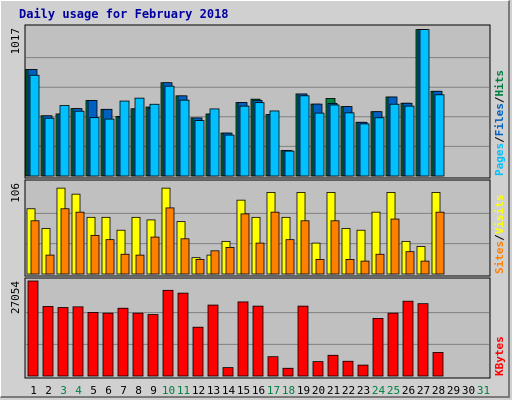 The width and height of the screenshot is (512, 400). I want to click on day-label-24: 24, so click(379, 390).